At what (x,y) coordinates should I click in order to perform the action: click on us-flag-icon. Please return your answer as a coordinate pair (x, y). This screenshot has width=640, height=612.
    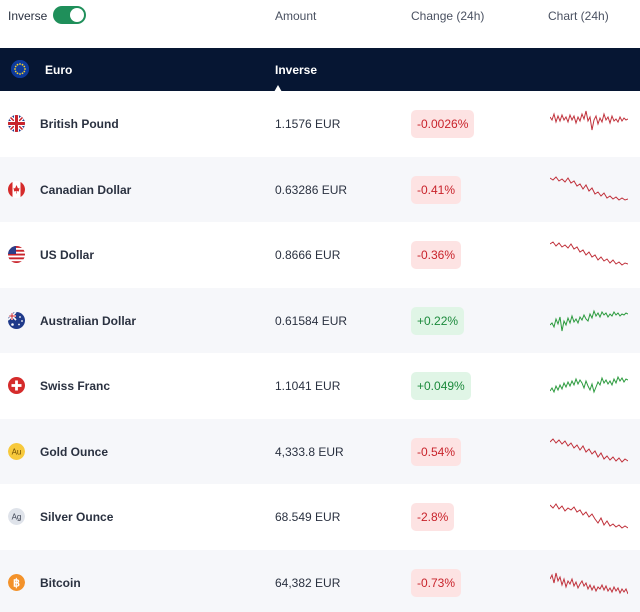
    Looking at the image, I should click on (16, 254).